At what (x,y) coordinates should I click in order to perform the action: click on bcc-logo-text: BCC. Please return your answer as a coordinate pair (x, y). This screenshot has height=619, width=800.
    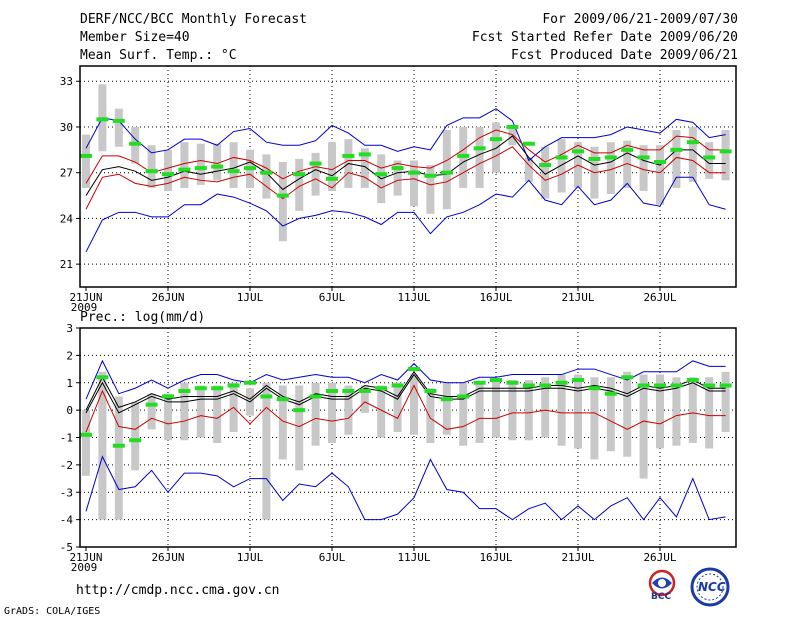
    Looking at the image, I should click on (661, 597).